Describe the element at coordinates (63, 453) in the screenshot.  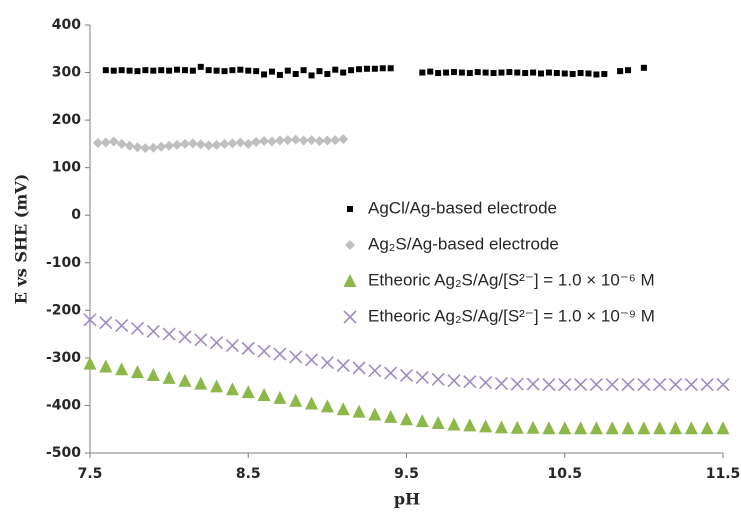
I see `y-tick-label: -500` at that location.